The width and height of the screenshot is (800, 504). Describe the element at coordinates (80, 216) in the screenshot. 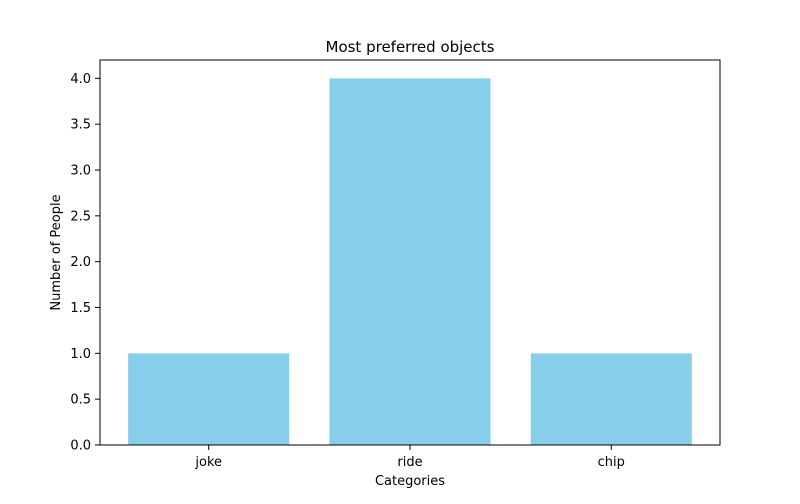

I see `y-tick-label: 2.5` at that location.